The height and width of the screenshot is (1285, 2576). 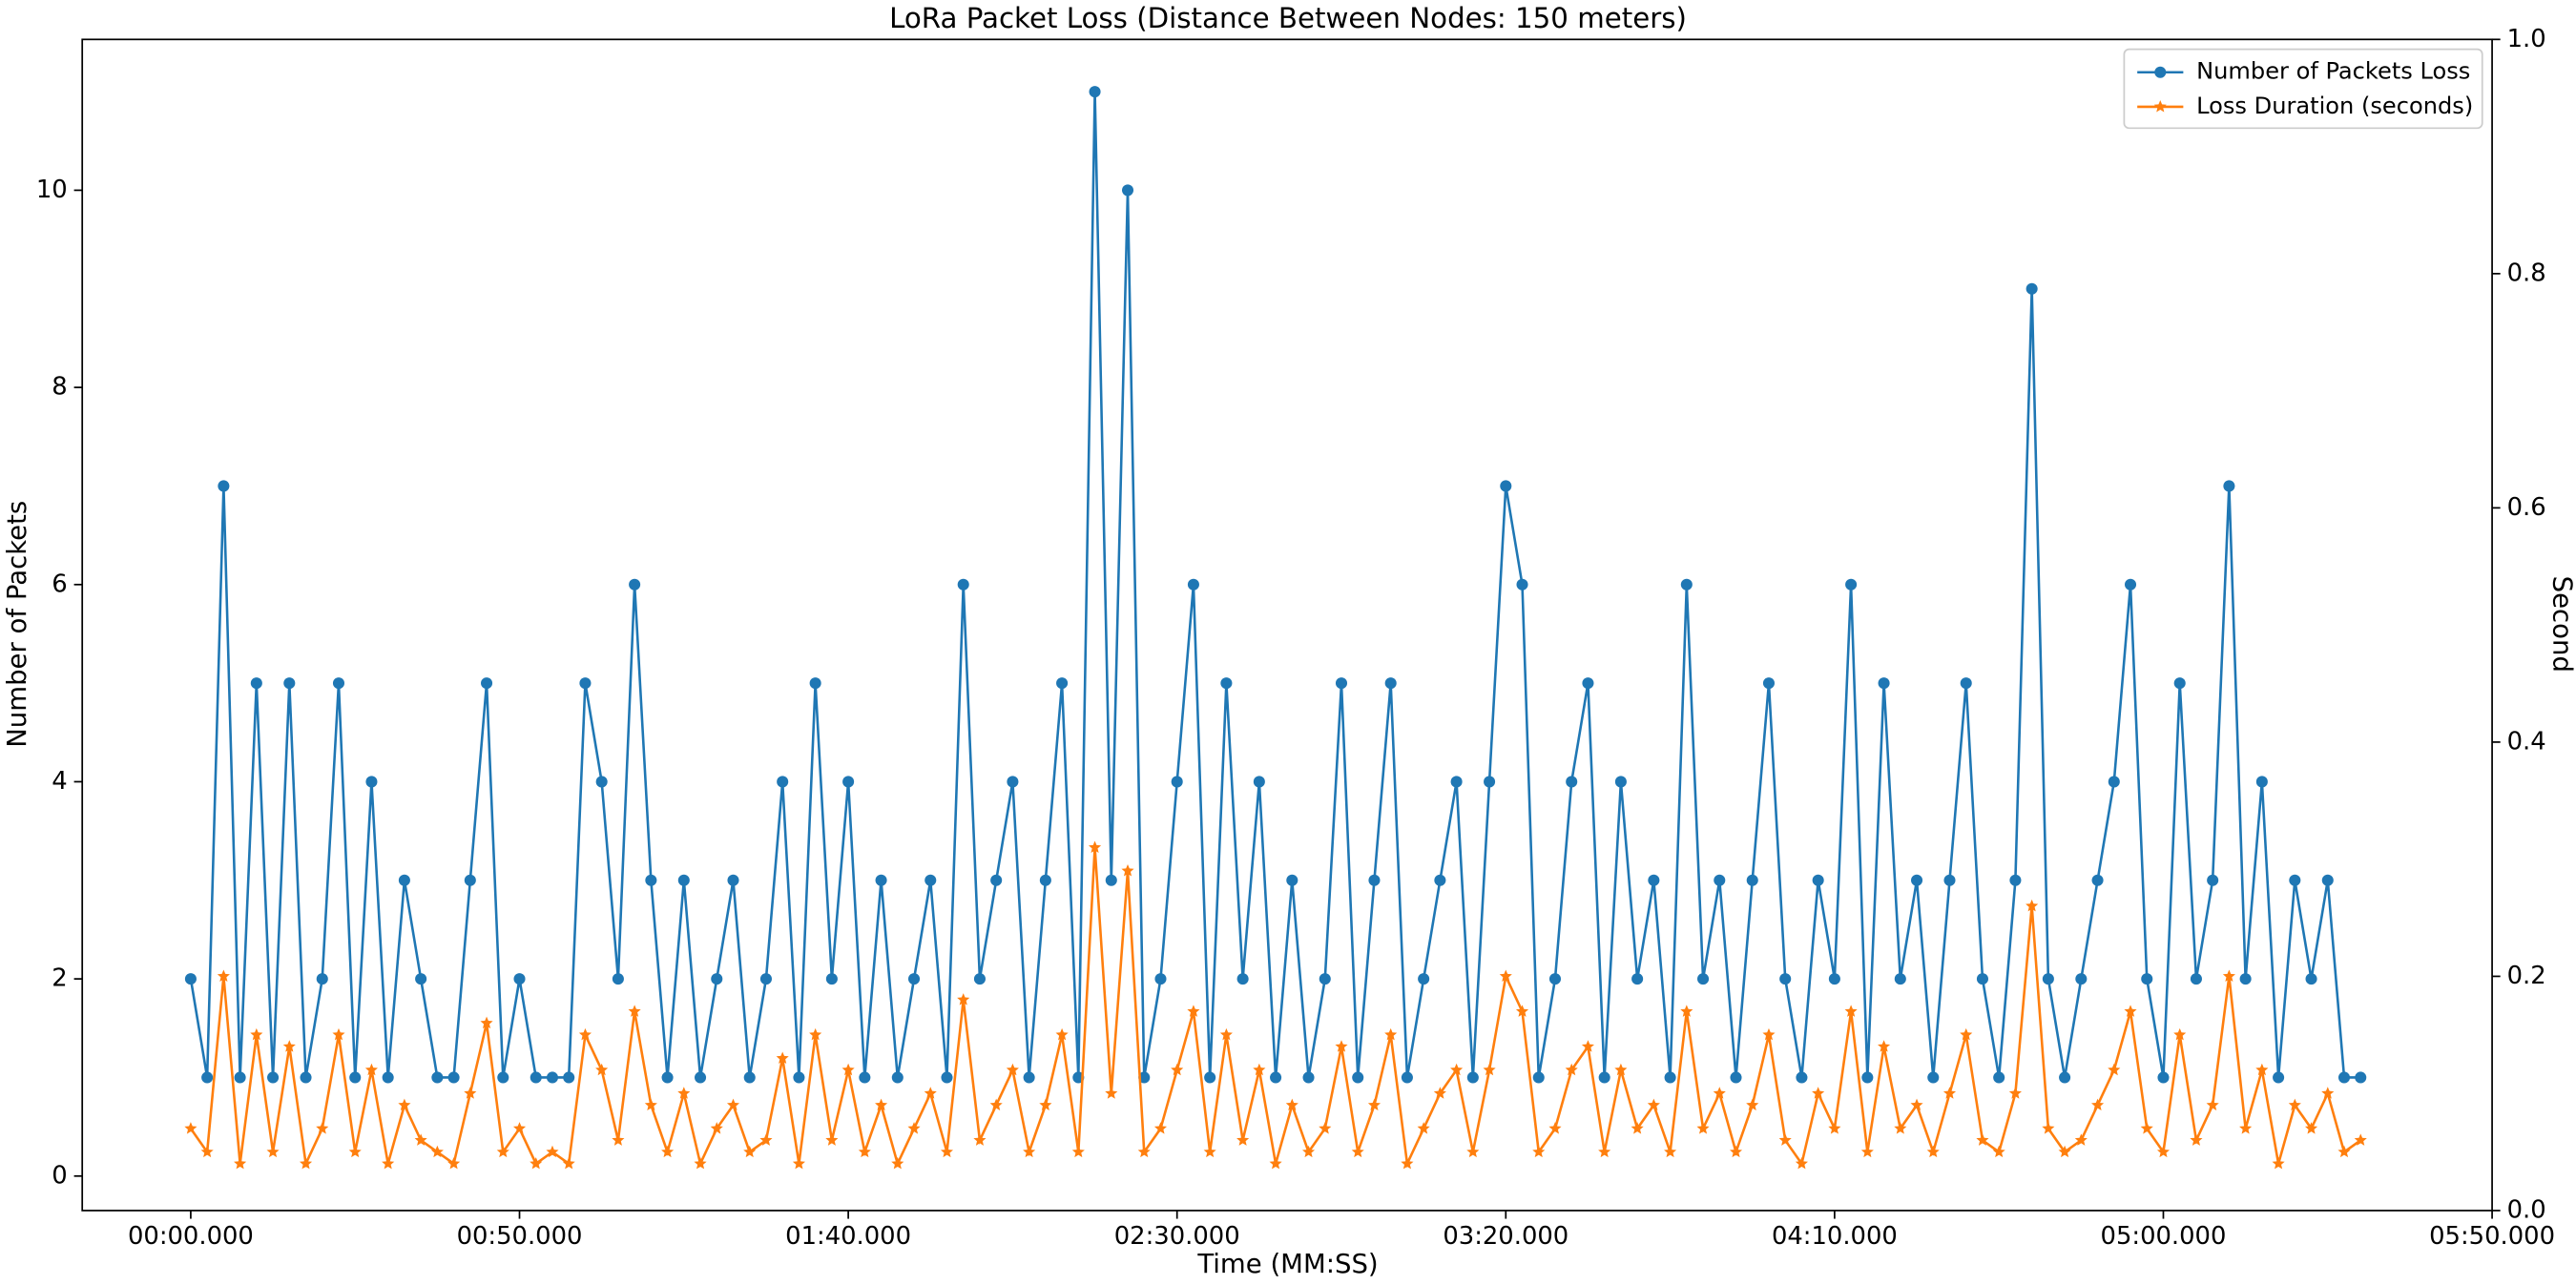 I want to click on x-tick-label: 03:20.000, so click(x=1505, y=1236).